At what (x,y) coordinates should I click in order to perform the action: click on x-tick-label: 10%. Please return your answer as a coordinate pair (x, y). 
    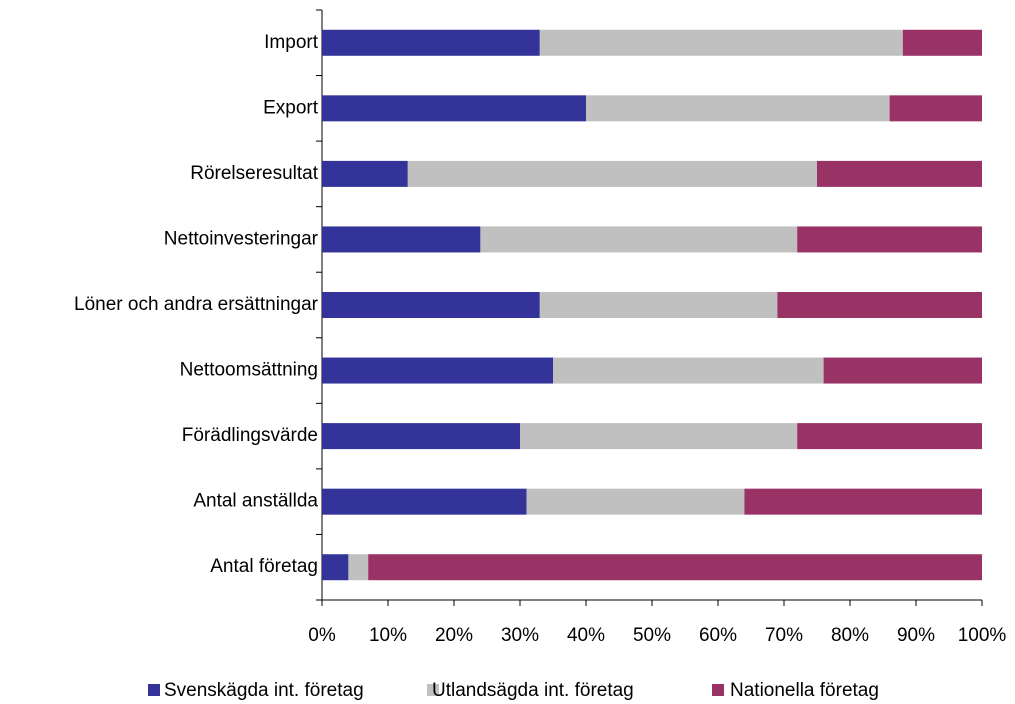
    Looking at the image, I should click on (388, 635).